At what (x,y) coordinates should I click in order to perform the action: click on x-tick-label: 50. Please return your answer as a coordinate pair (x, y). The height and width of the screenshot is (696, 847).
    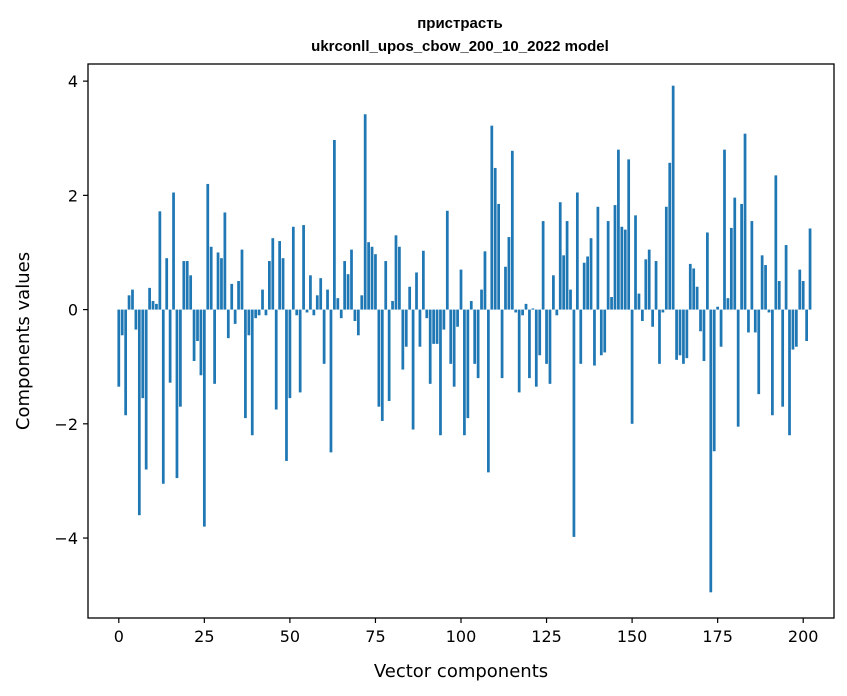
    Looking at the image, I should click on (290, 636).